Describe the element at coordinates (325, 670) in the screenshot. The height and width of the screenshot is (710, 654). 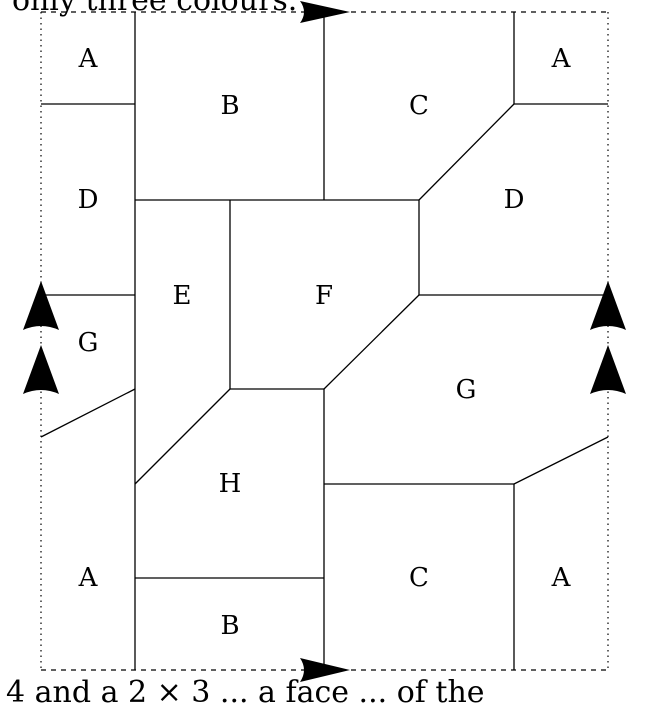
I see `bottom-edge-arrow-icon` at that location.